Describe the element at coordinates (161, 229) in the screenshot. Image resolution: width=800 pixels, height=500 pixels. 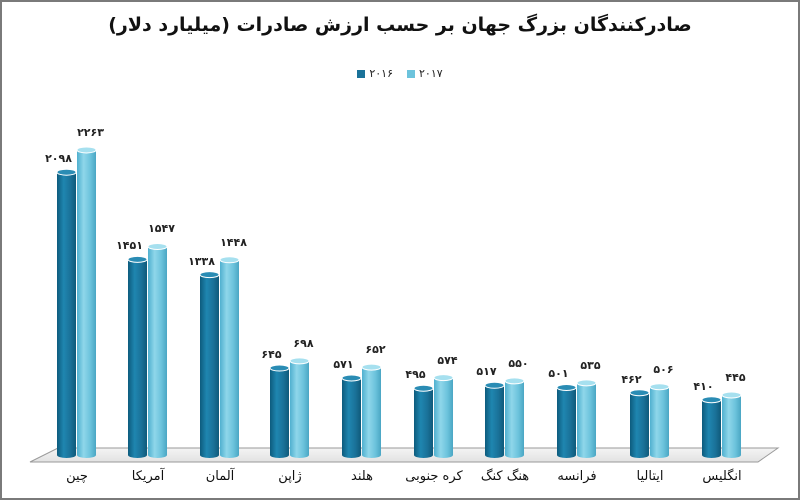
I see `value-label-2017: ۱۵۴۷` at that location.